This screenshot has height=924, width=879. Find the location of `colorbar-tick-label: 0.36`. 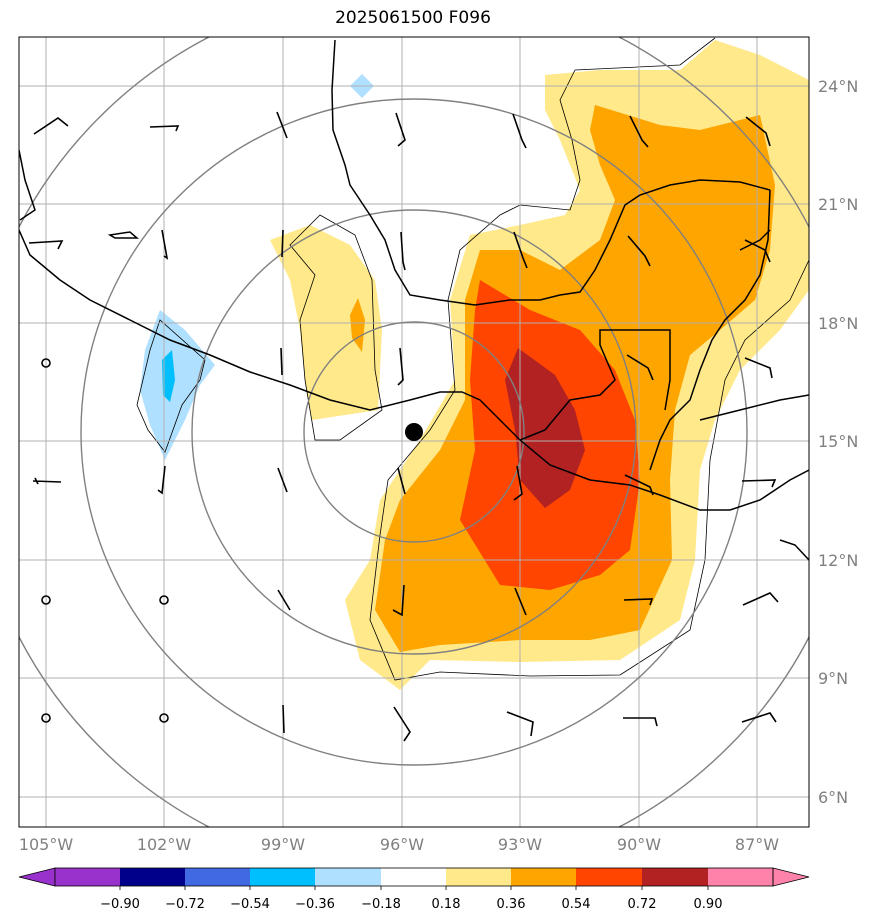

colorbar-tick-label: 0.36 is located at coordinates (511, 904).